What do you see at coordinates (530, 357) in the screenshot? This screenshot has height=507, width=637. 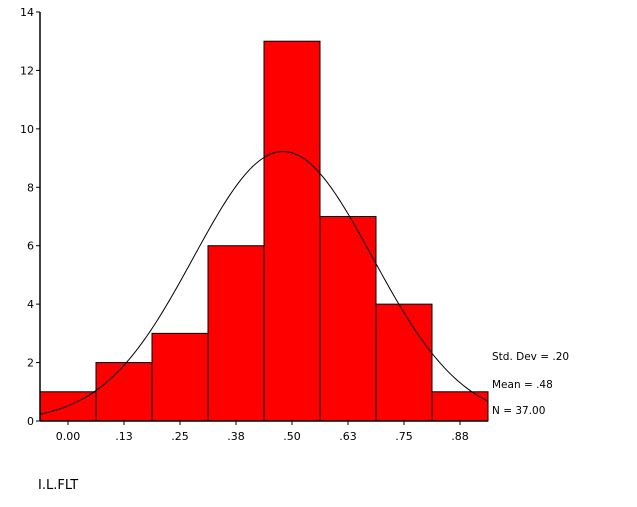 I see `stat-label: Std. Dev = .20` at bounding box center [530, 357].